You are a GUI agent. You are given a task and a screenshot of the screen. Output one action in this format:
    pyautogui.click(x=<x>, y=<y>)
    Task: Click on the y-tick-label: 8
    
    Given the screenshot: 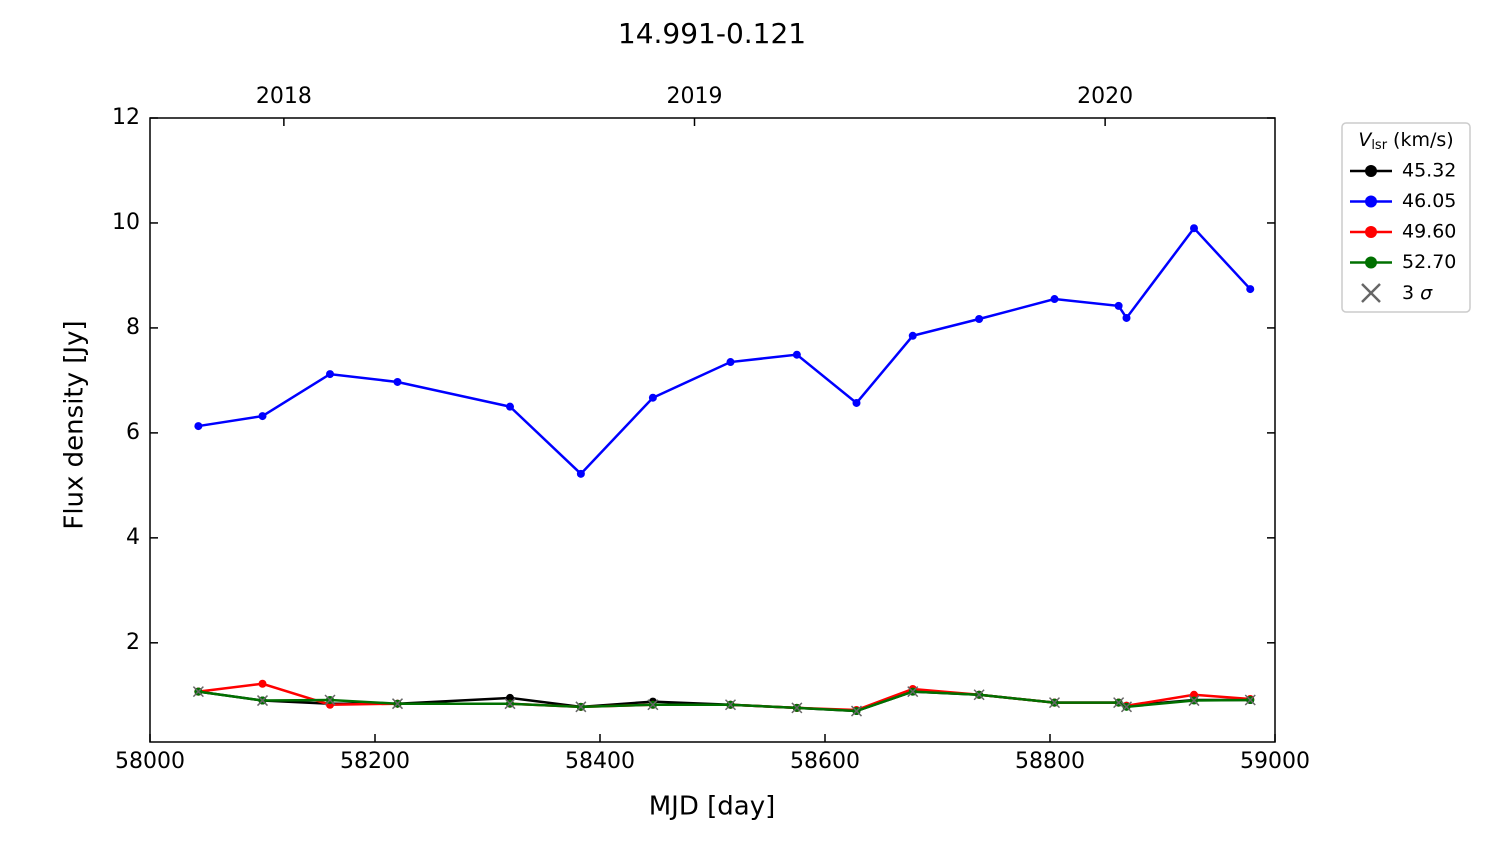 What is the action you would take?
    pyautogui.click(x=133, y=327)
    